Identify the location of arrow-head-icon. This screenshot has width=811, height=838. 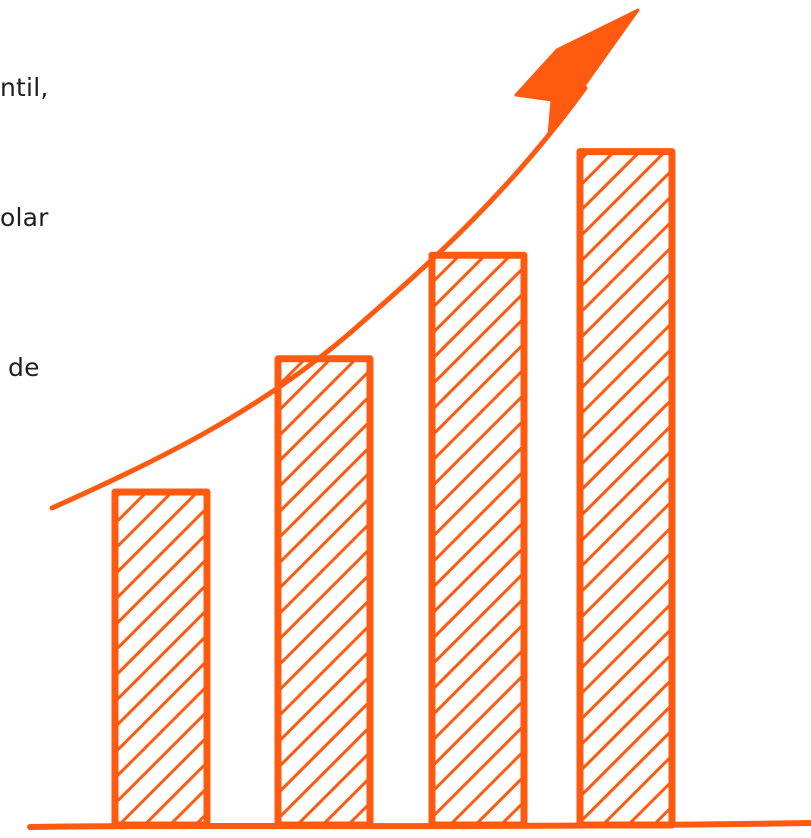
(577, 72).